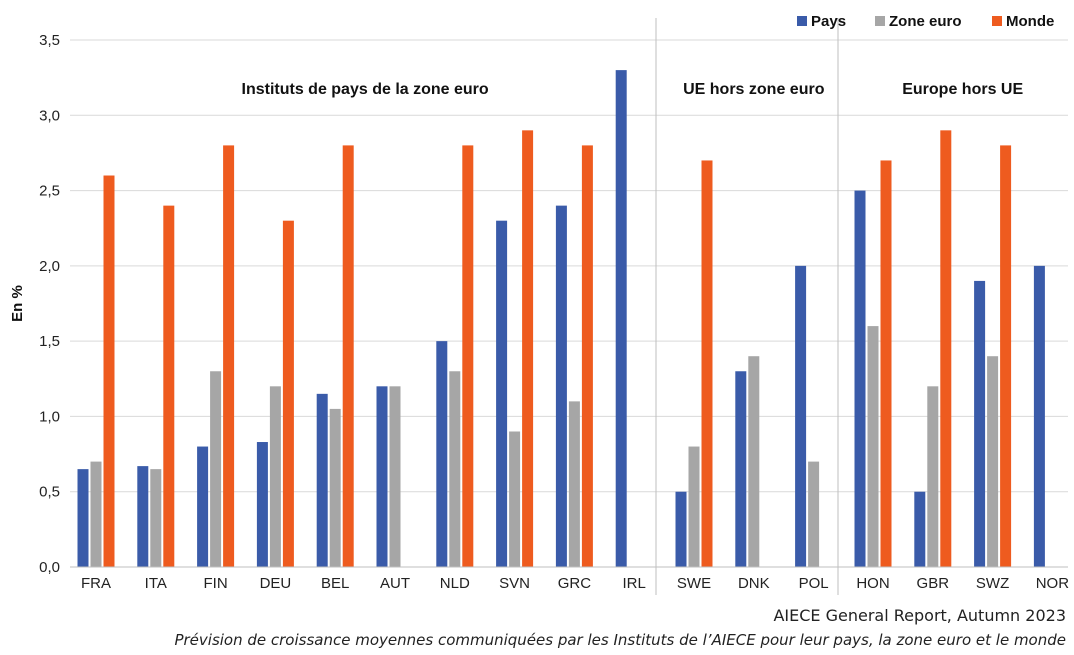 The image size is (1074, 655). I want to click on x-tick-label: AUT, so click(395, 583).